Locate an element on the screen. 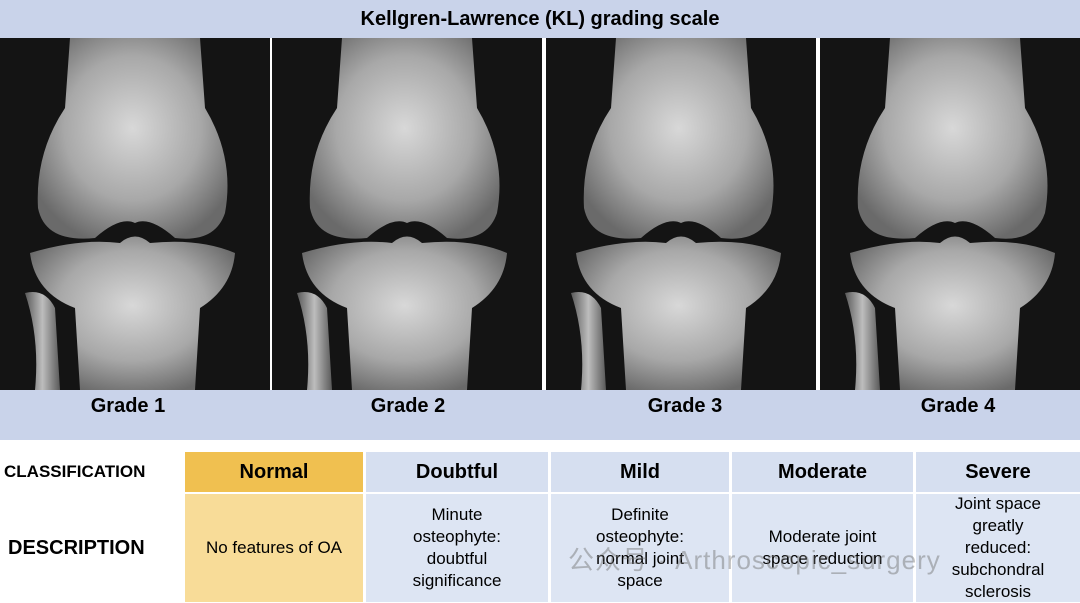  classification: Moderate is located at coordinates (822, 472).